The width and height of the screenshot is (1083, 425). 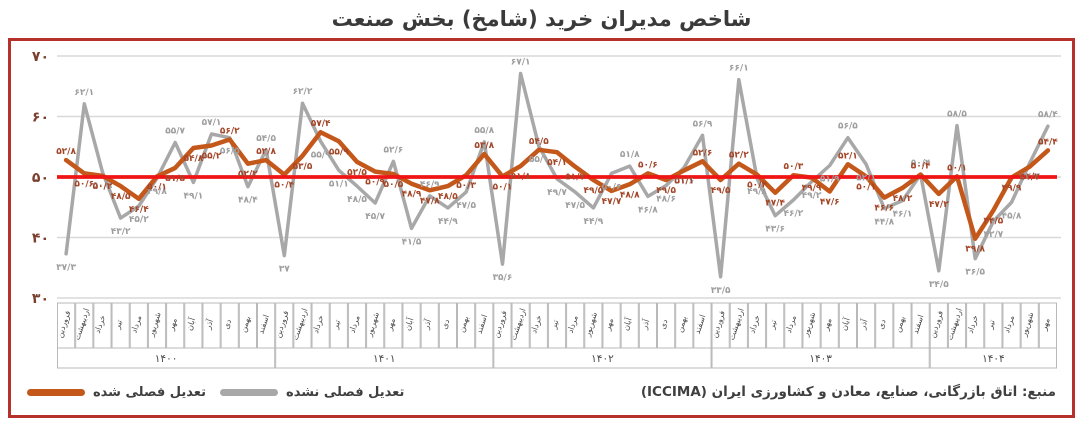 What do you see at coordinates (40, 118) in the screenshot?
I see `y-tick-60: ۶۰` at bounding box center [40, 118].